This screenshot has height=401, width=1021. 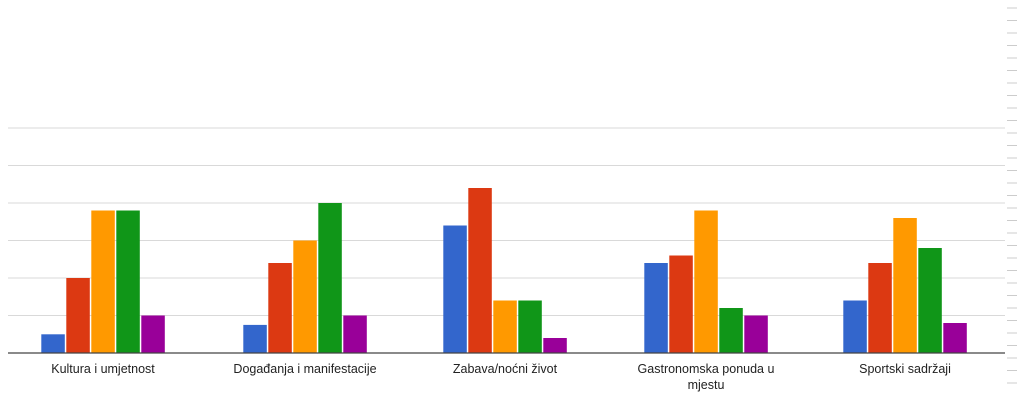 What do you see at coordinates (706, 369) in the screenshot?
I see `x-tick-label: Gastronomska ponuda u` at bounding box center [706, 369].